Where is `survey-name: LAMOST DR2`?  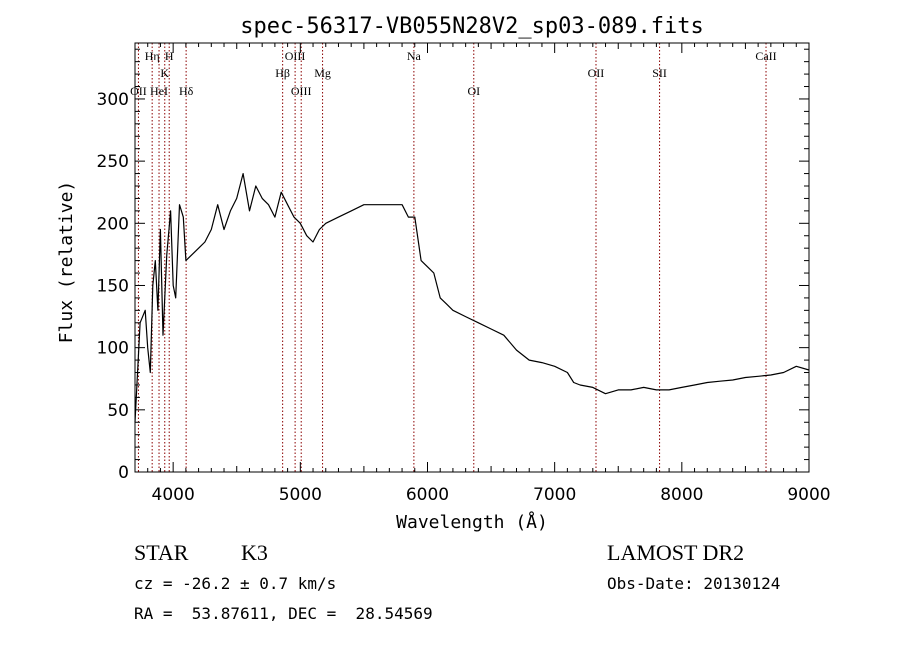
survey-name: LAMOST DR2 is located at coordinates (676, 552).